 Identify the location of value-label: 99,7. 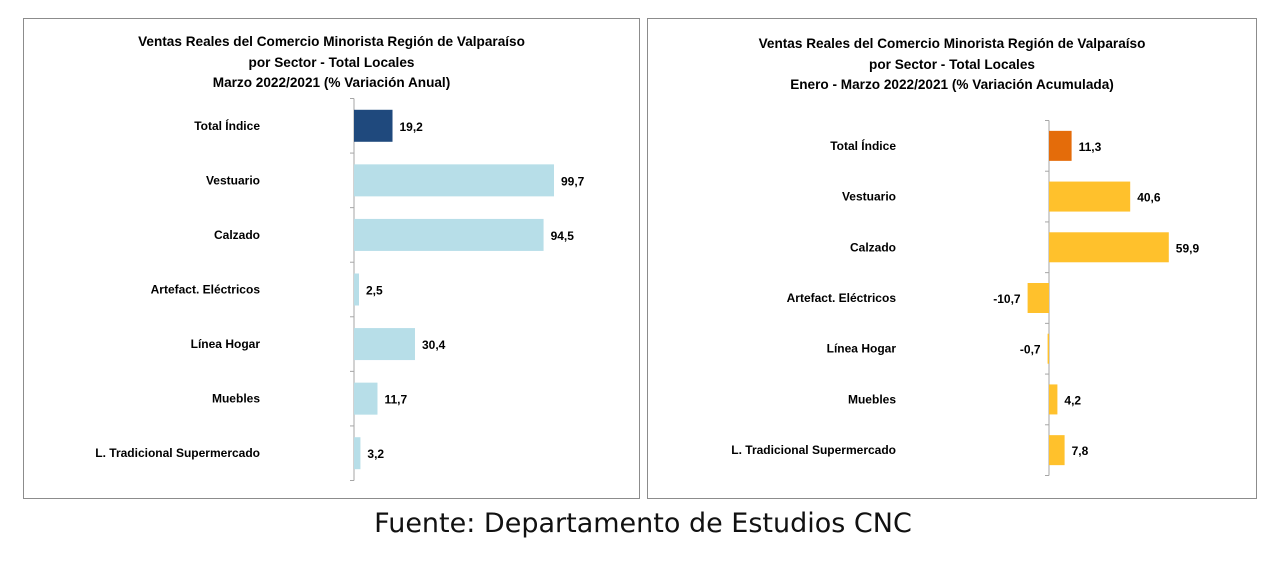
(573, 181).